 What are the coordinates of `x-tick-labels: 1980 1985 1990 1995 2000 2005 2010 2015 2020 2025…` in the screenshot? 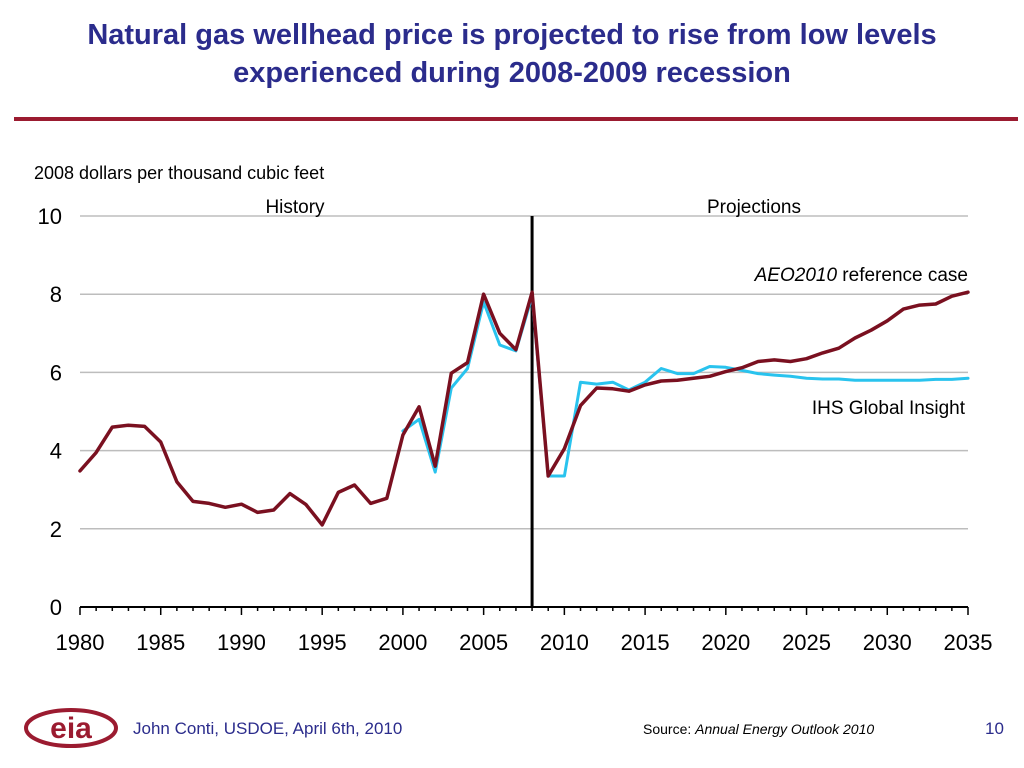 It's located at (524, 642).